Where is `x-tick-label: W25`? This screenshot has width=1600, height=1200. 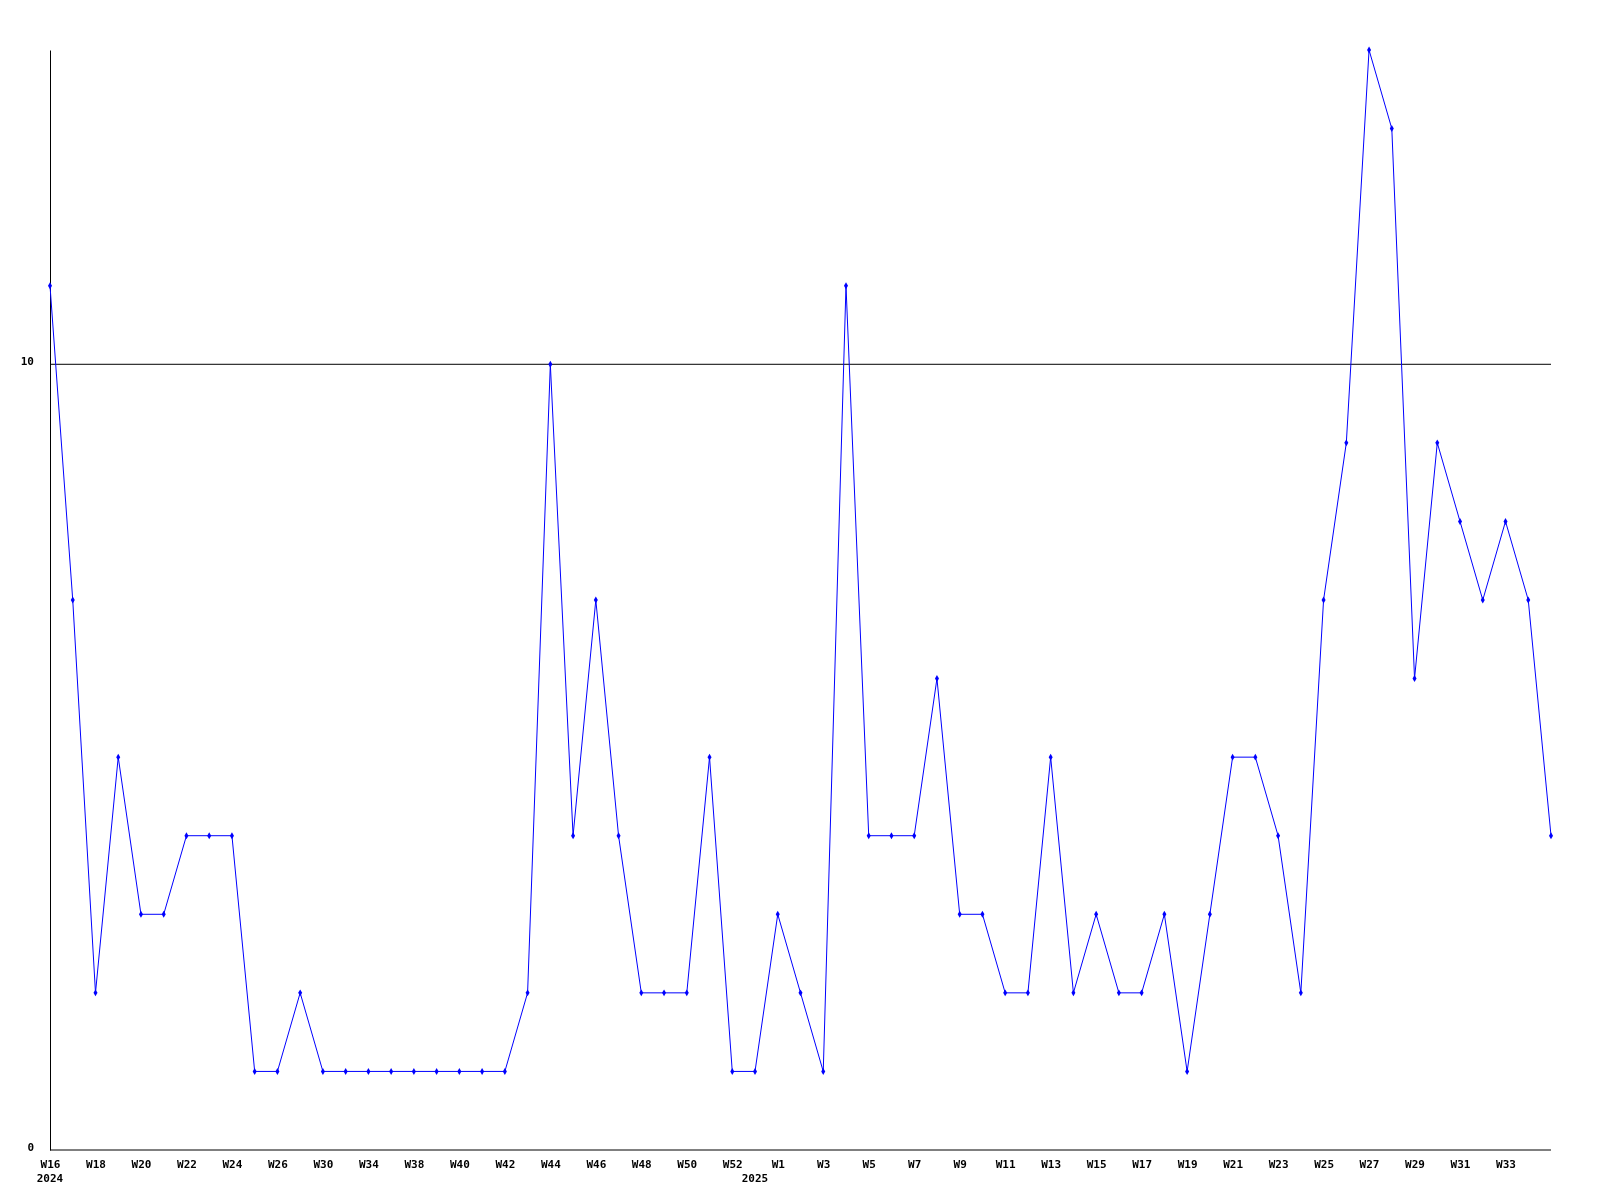
x-tick-label: W25 is located at coordinates (1324, 1164).